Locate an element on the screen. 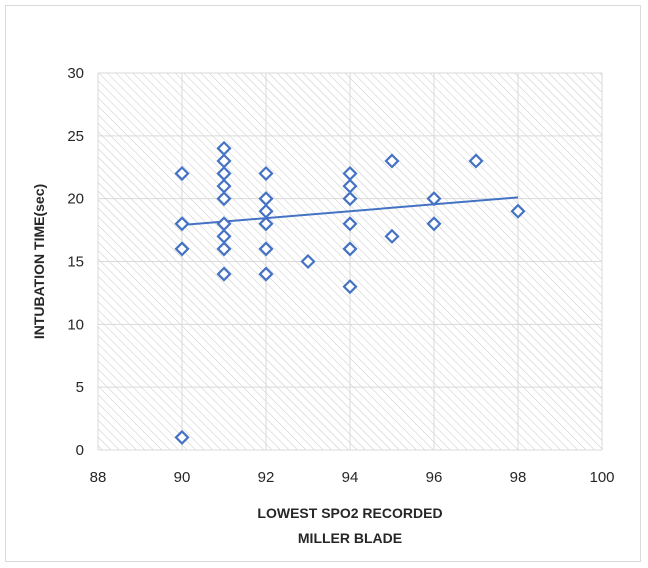 The height and width of the screenshot is (568, 648). trendline-layer is located at coordinates (350, 211).